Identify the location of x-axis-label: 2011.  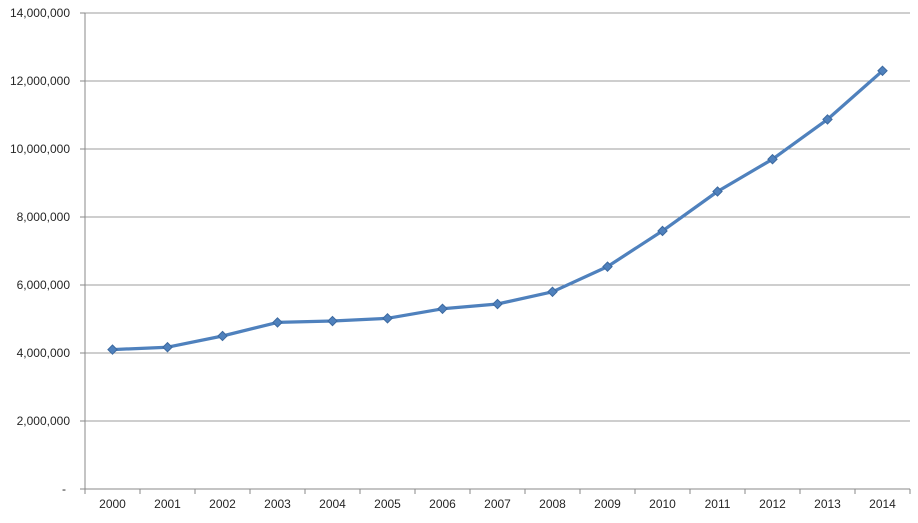
(718, 504).